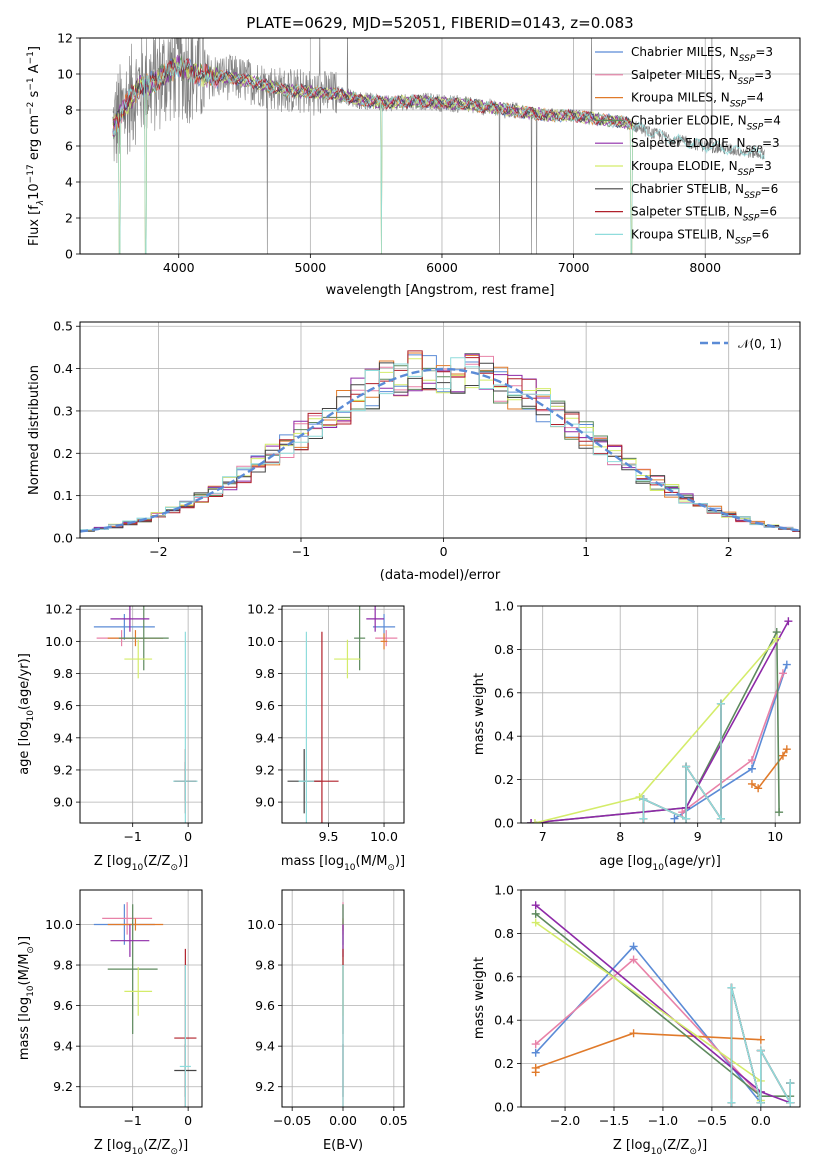 Image resolution: width=819 pixels, height=1170 pixels. Describe the element at coordinates (440, 290) in the screenshot. I see `spectrum-xlabel: wavelength [Angstrom, rest frame]` at that location.